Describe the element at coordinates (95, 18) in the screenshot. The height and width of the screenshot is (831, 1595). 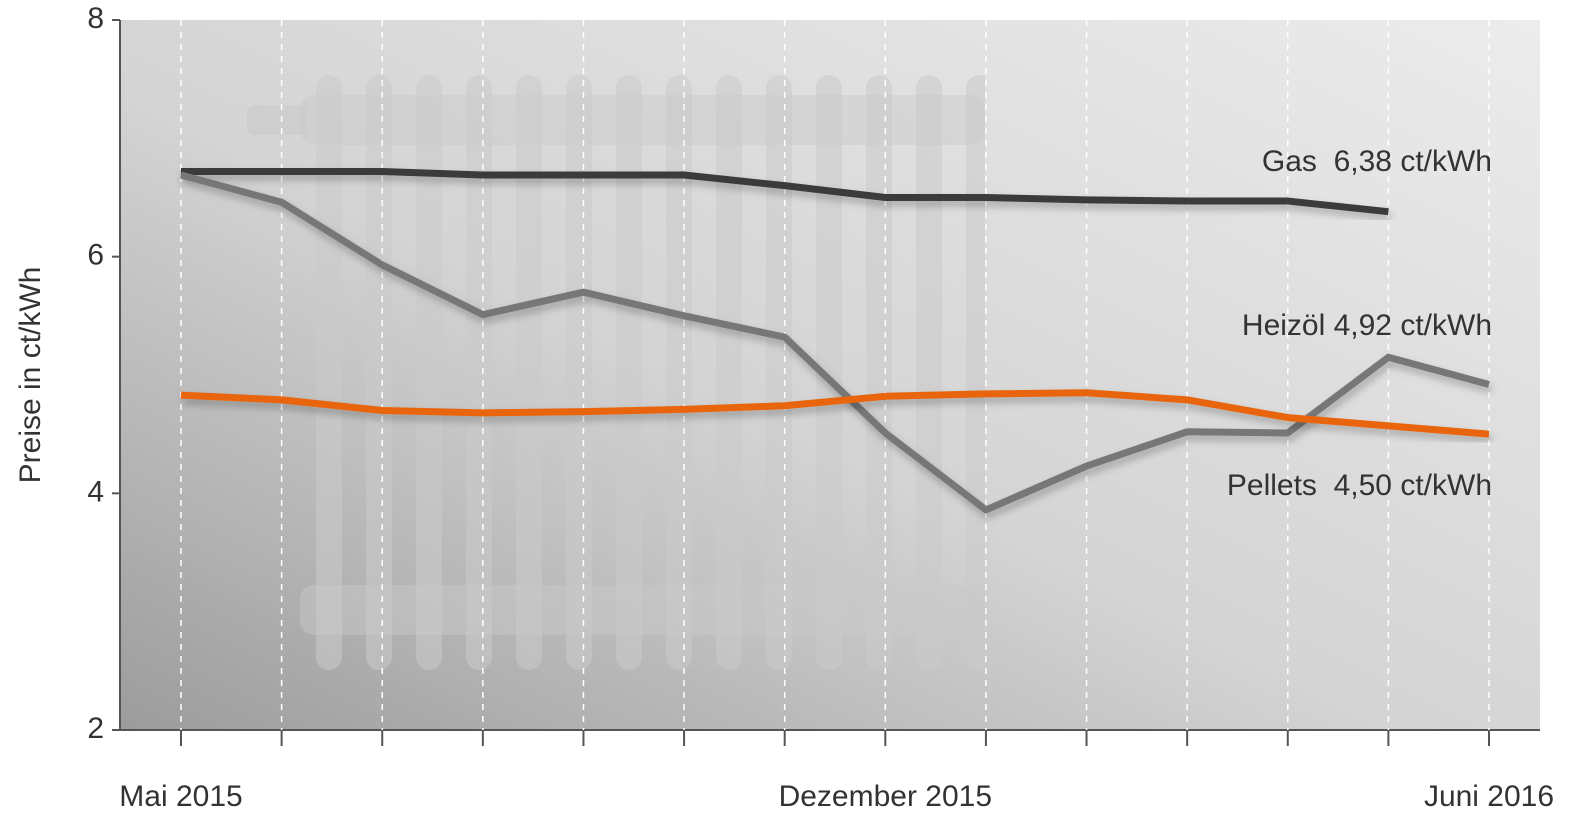
I see `y-tick-label: 8` at that location.